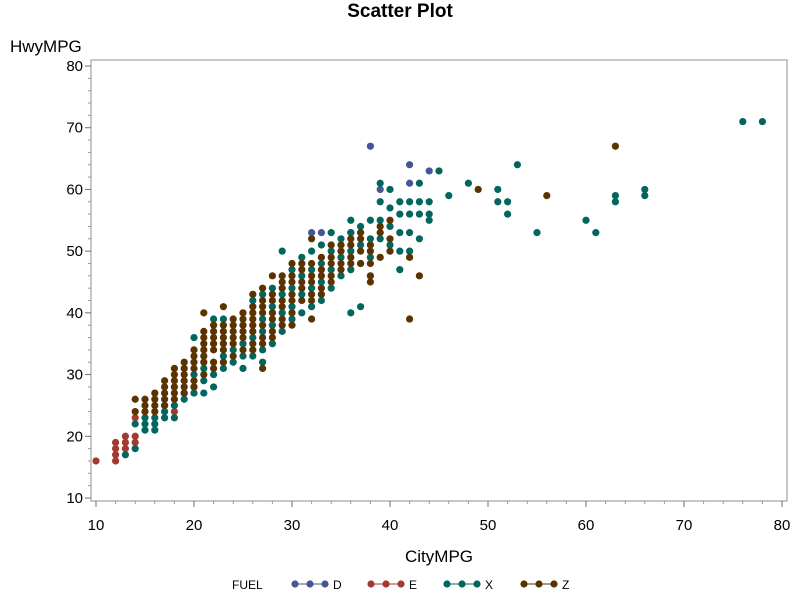 The image size is (800, 600). I want to click on x-tick-label: 30, so click(292, 525).